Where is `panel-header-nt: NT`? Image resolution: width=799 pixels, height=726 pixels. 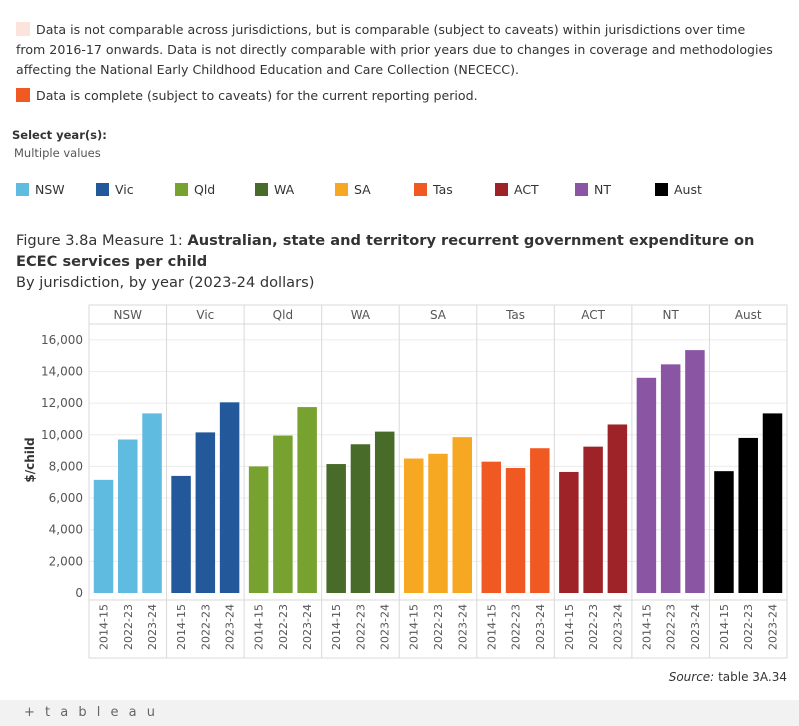 panel-header-nt: NT is located at coordinates (671, 315).